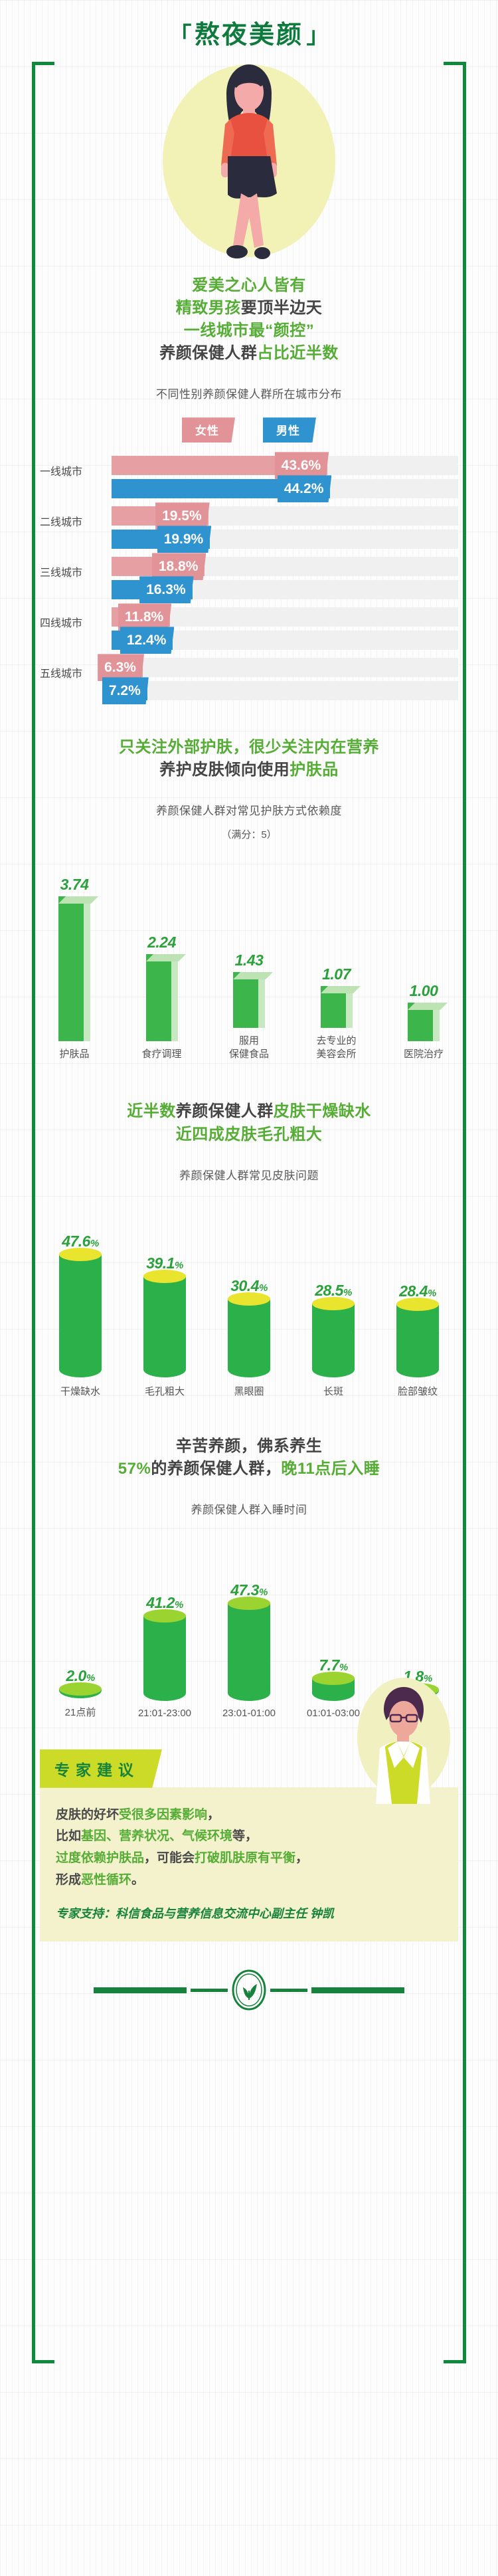 The height and width of the screenshot is (2576, 498). I want to click on bar-value-label: 18.8%, so click(179, 567).